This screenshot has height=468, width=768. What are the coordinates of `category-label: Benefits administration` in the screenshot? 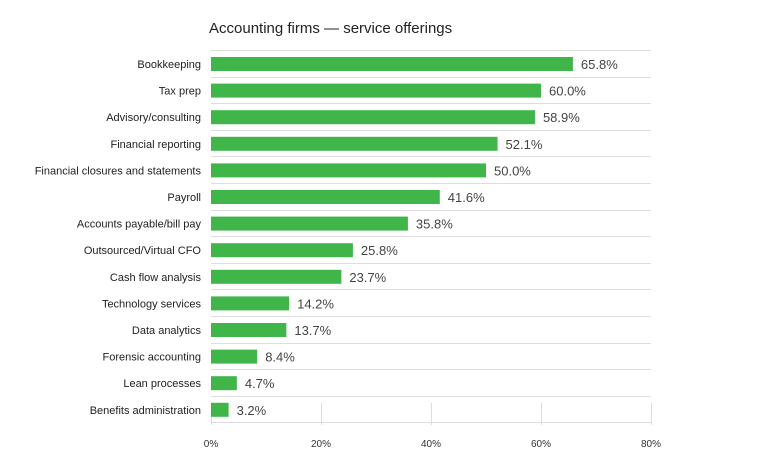 It's located at (145, 411).